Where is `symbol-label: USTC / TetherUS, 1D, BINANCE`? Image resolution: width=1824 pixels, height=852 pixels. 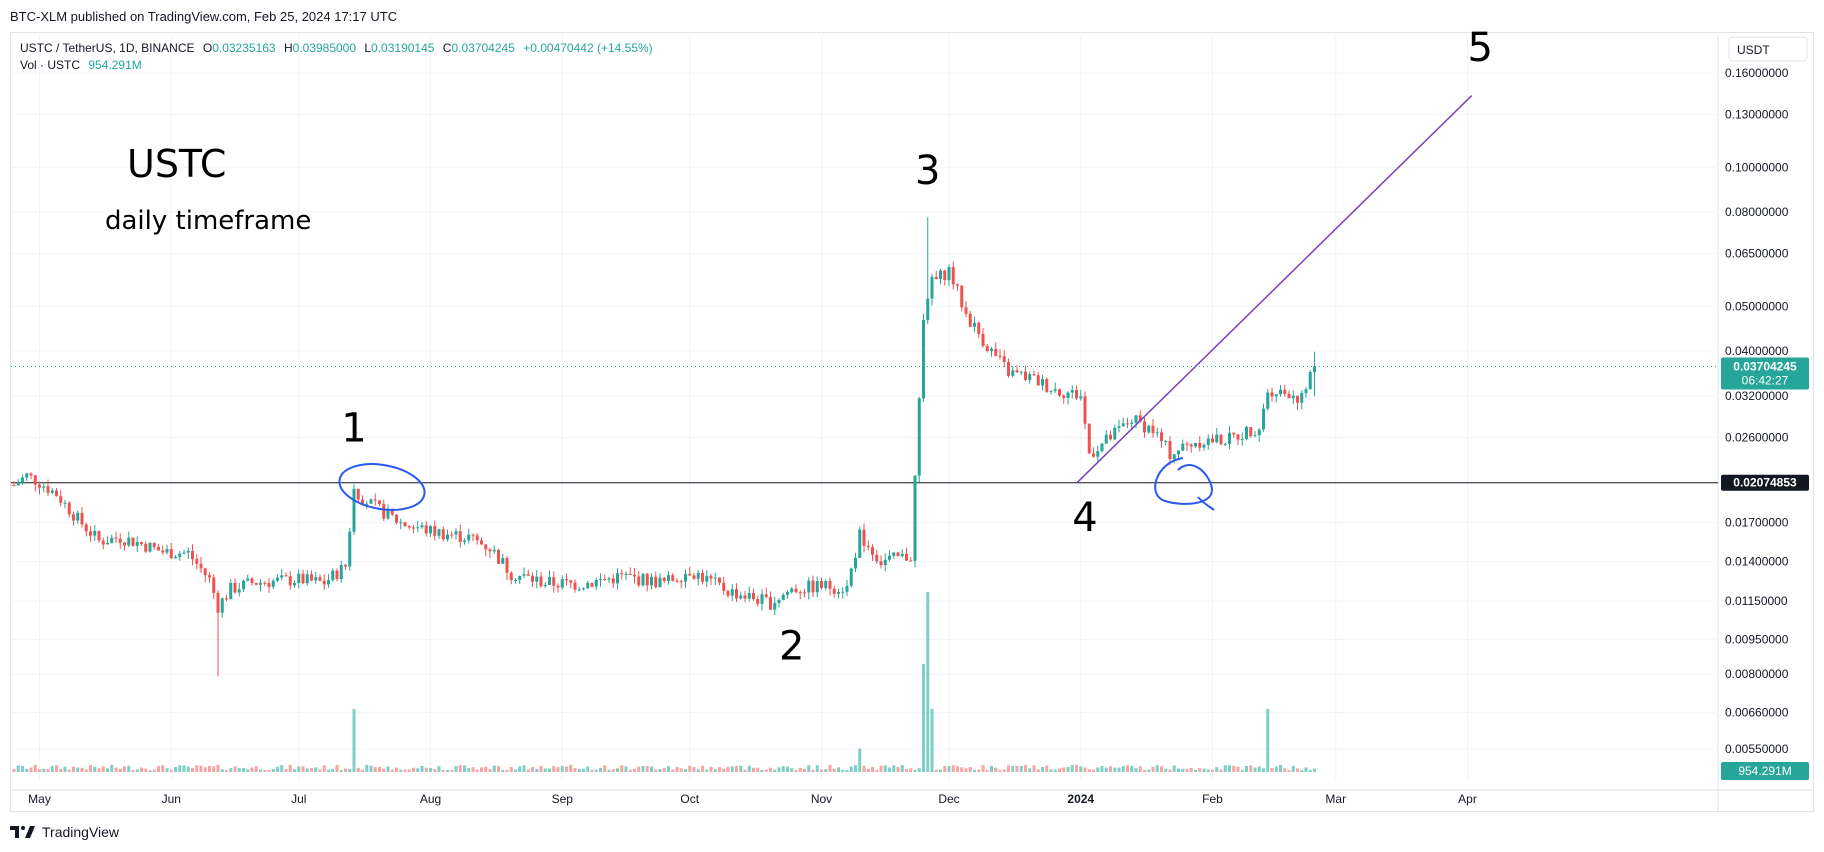 symbol-label: USTC / TetherUS, 1D, BINANCE is located at coordinates (107, 48).